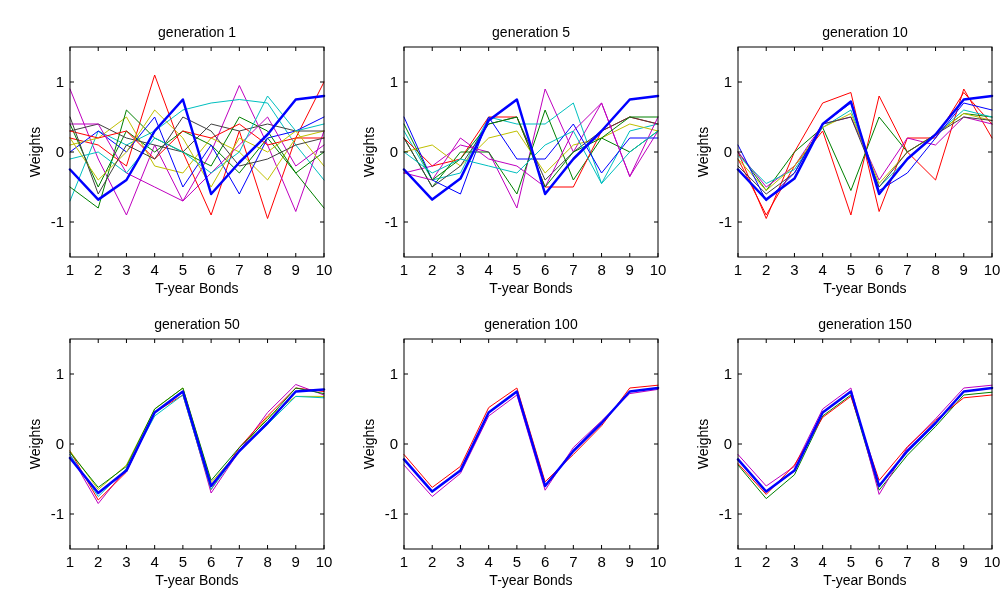 The height and width of the screenshot is (614, 1003). I want to click on chart-title: generation 150, so click(865, 324).